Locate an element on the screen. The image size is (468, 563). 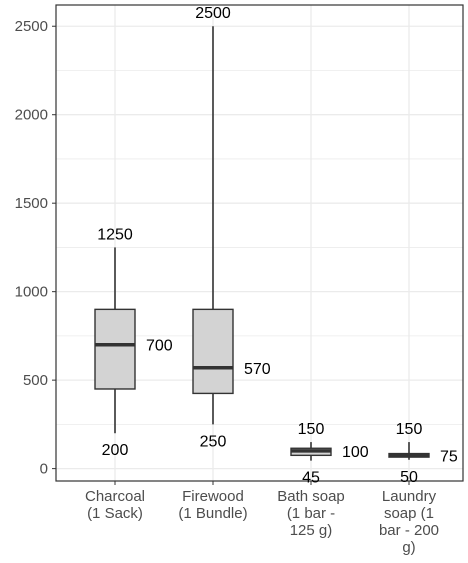
x-category-label-line: Bath soap is located at coordinates (311, 496).